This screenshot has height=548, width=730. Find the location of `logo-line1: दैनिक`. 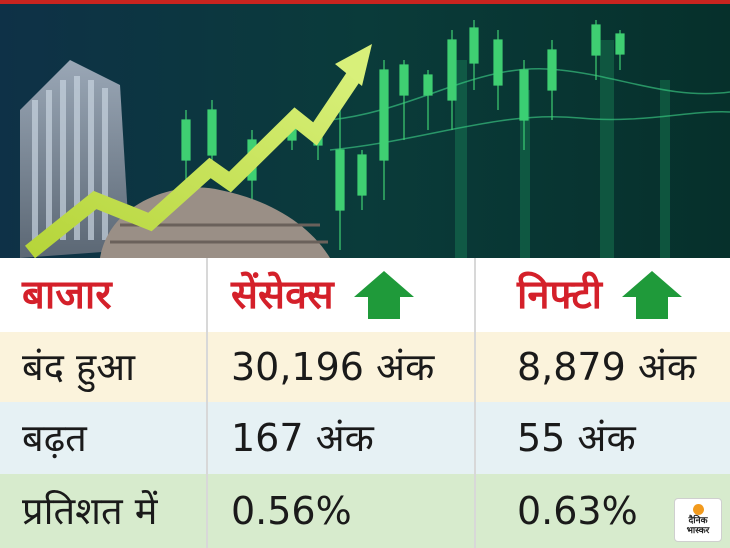

logo-line1: दैनिक is located at coordinates (698, 521).